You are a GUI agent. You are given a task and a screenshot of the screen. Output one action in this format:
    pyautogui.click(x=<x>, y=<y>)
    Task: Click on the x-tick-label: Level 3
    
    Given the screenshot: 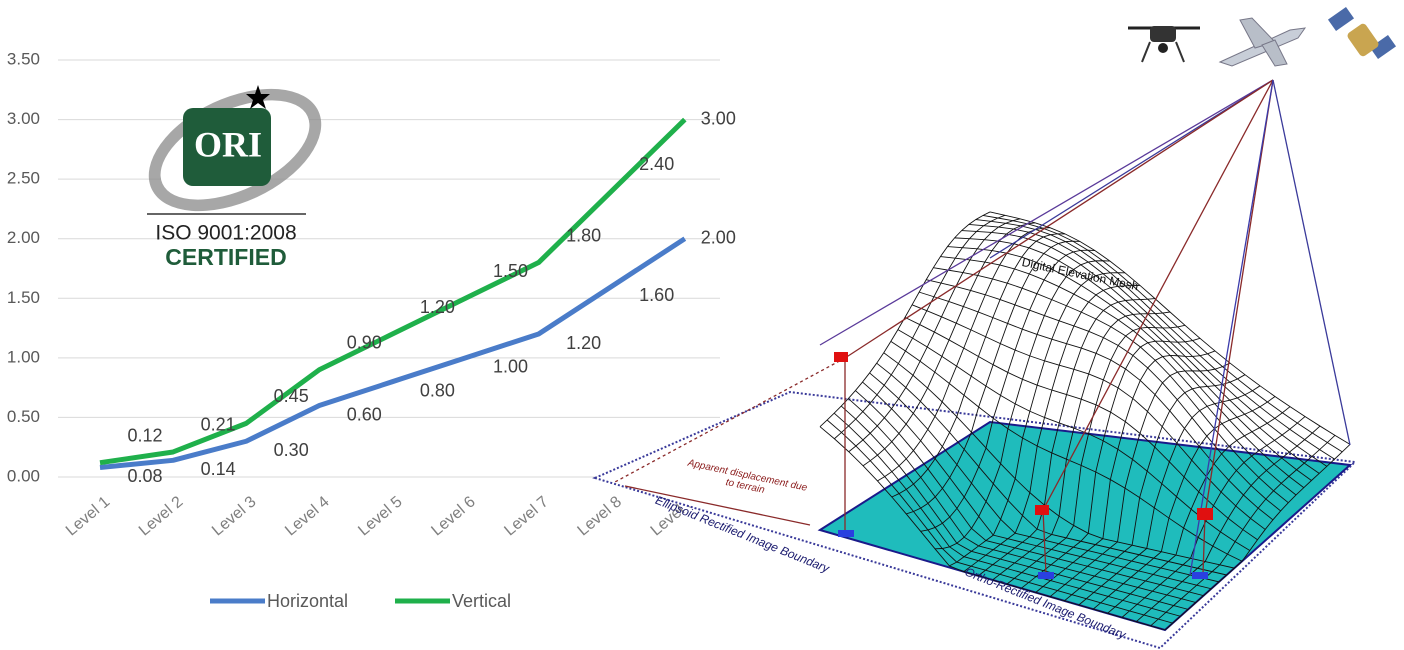 What is the action you would take?
    pyautogui.click(x=234, y=516)
    